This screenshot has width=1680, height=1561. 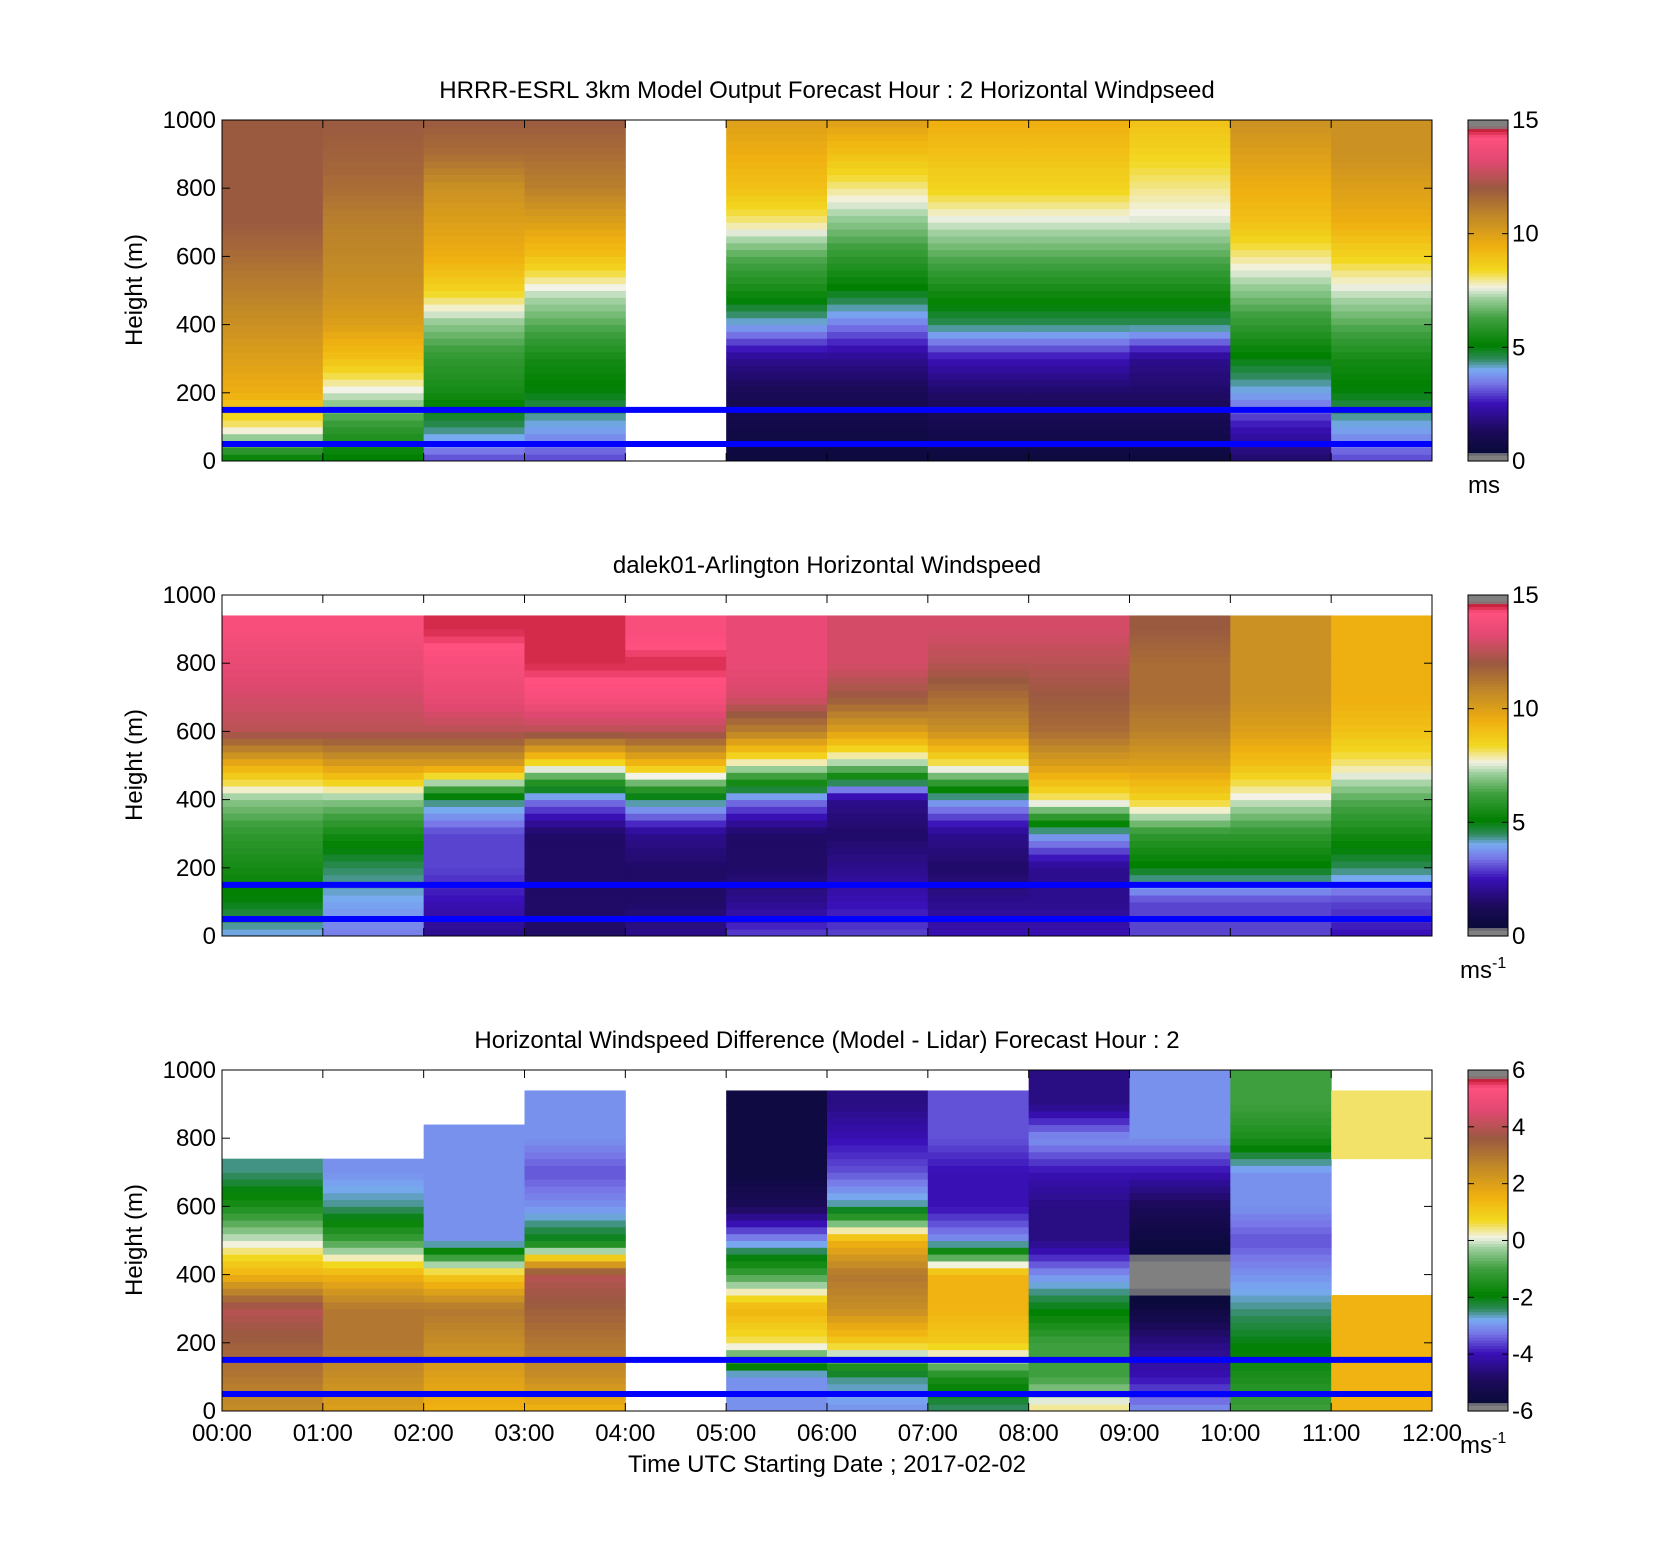 I want to click on reference-lines, so click(x=827, y=1376).